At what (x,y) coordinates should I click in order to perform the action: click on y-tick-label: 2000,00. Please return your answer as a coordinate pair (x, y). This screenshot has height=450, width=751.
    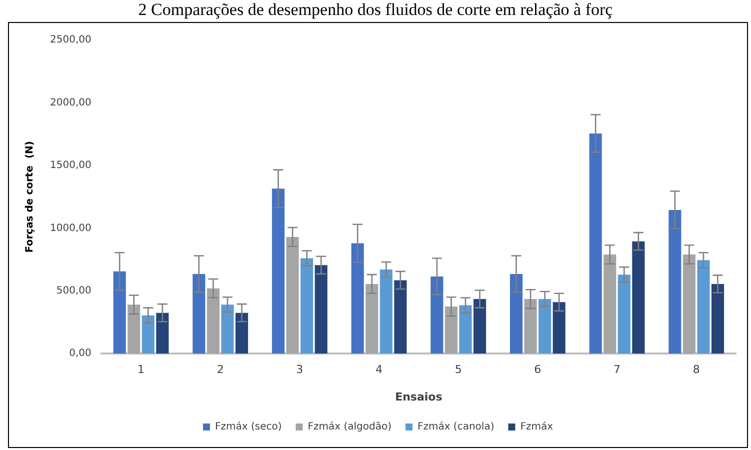
    Looking at the image, I should click on (71, 102).